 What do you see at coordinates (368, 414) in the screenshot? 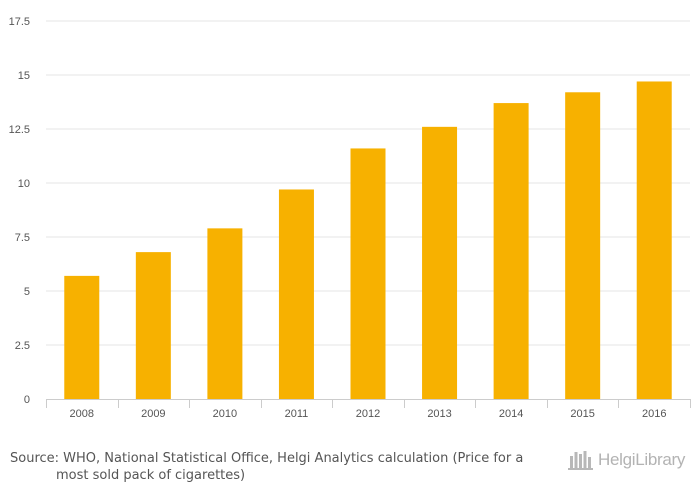
I see `x-tick-label: 2012` at bounding box center [368, 414].